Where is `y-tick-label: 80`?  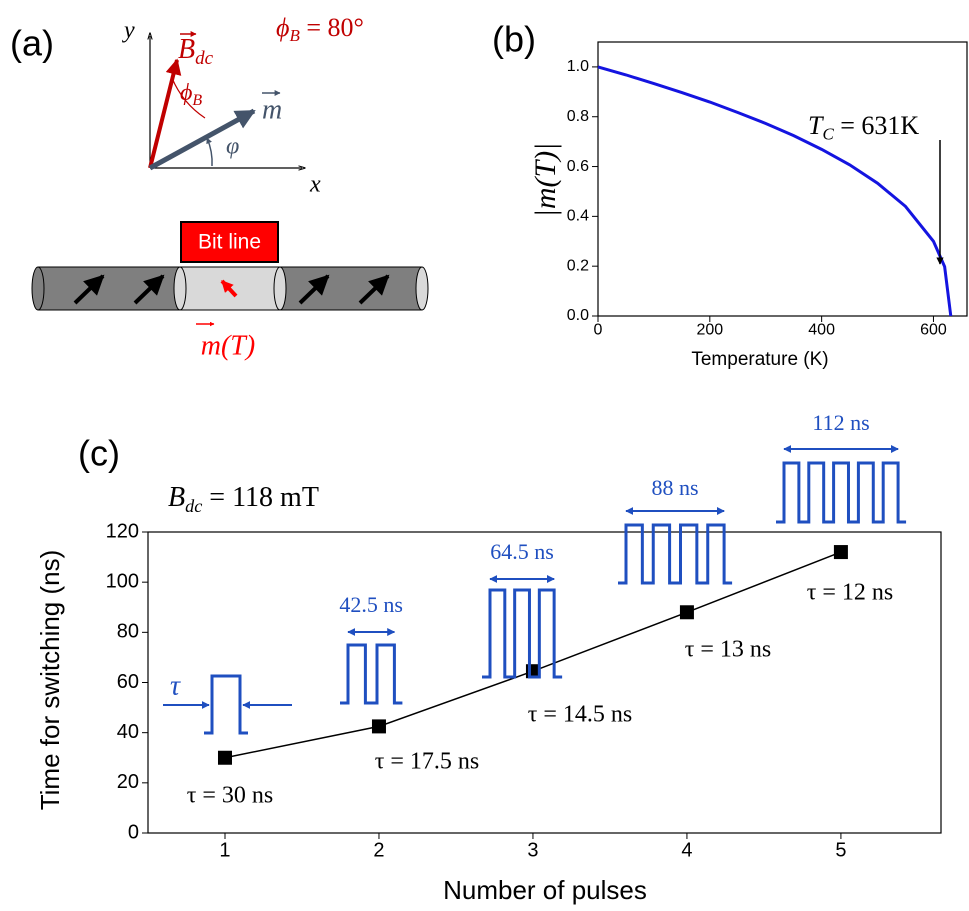 y-tick-label: 80 is located at coordinates (128, 632).